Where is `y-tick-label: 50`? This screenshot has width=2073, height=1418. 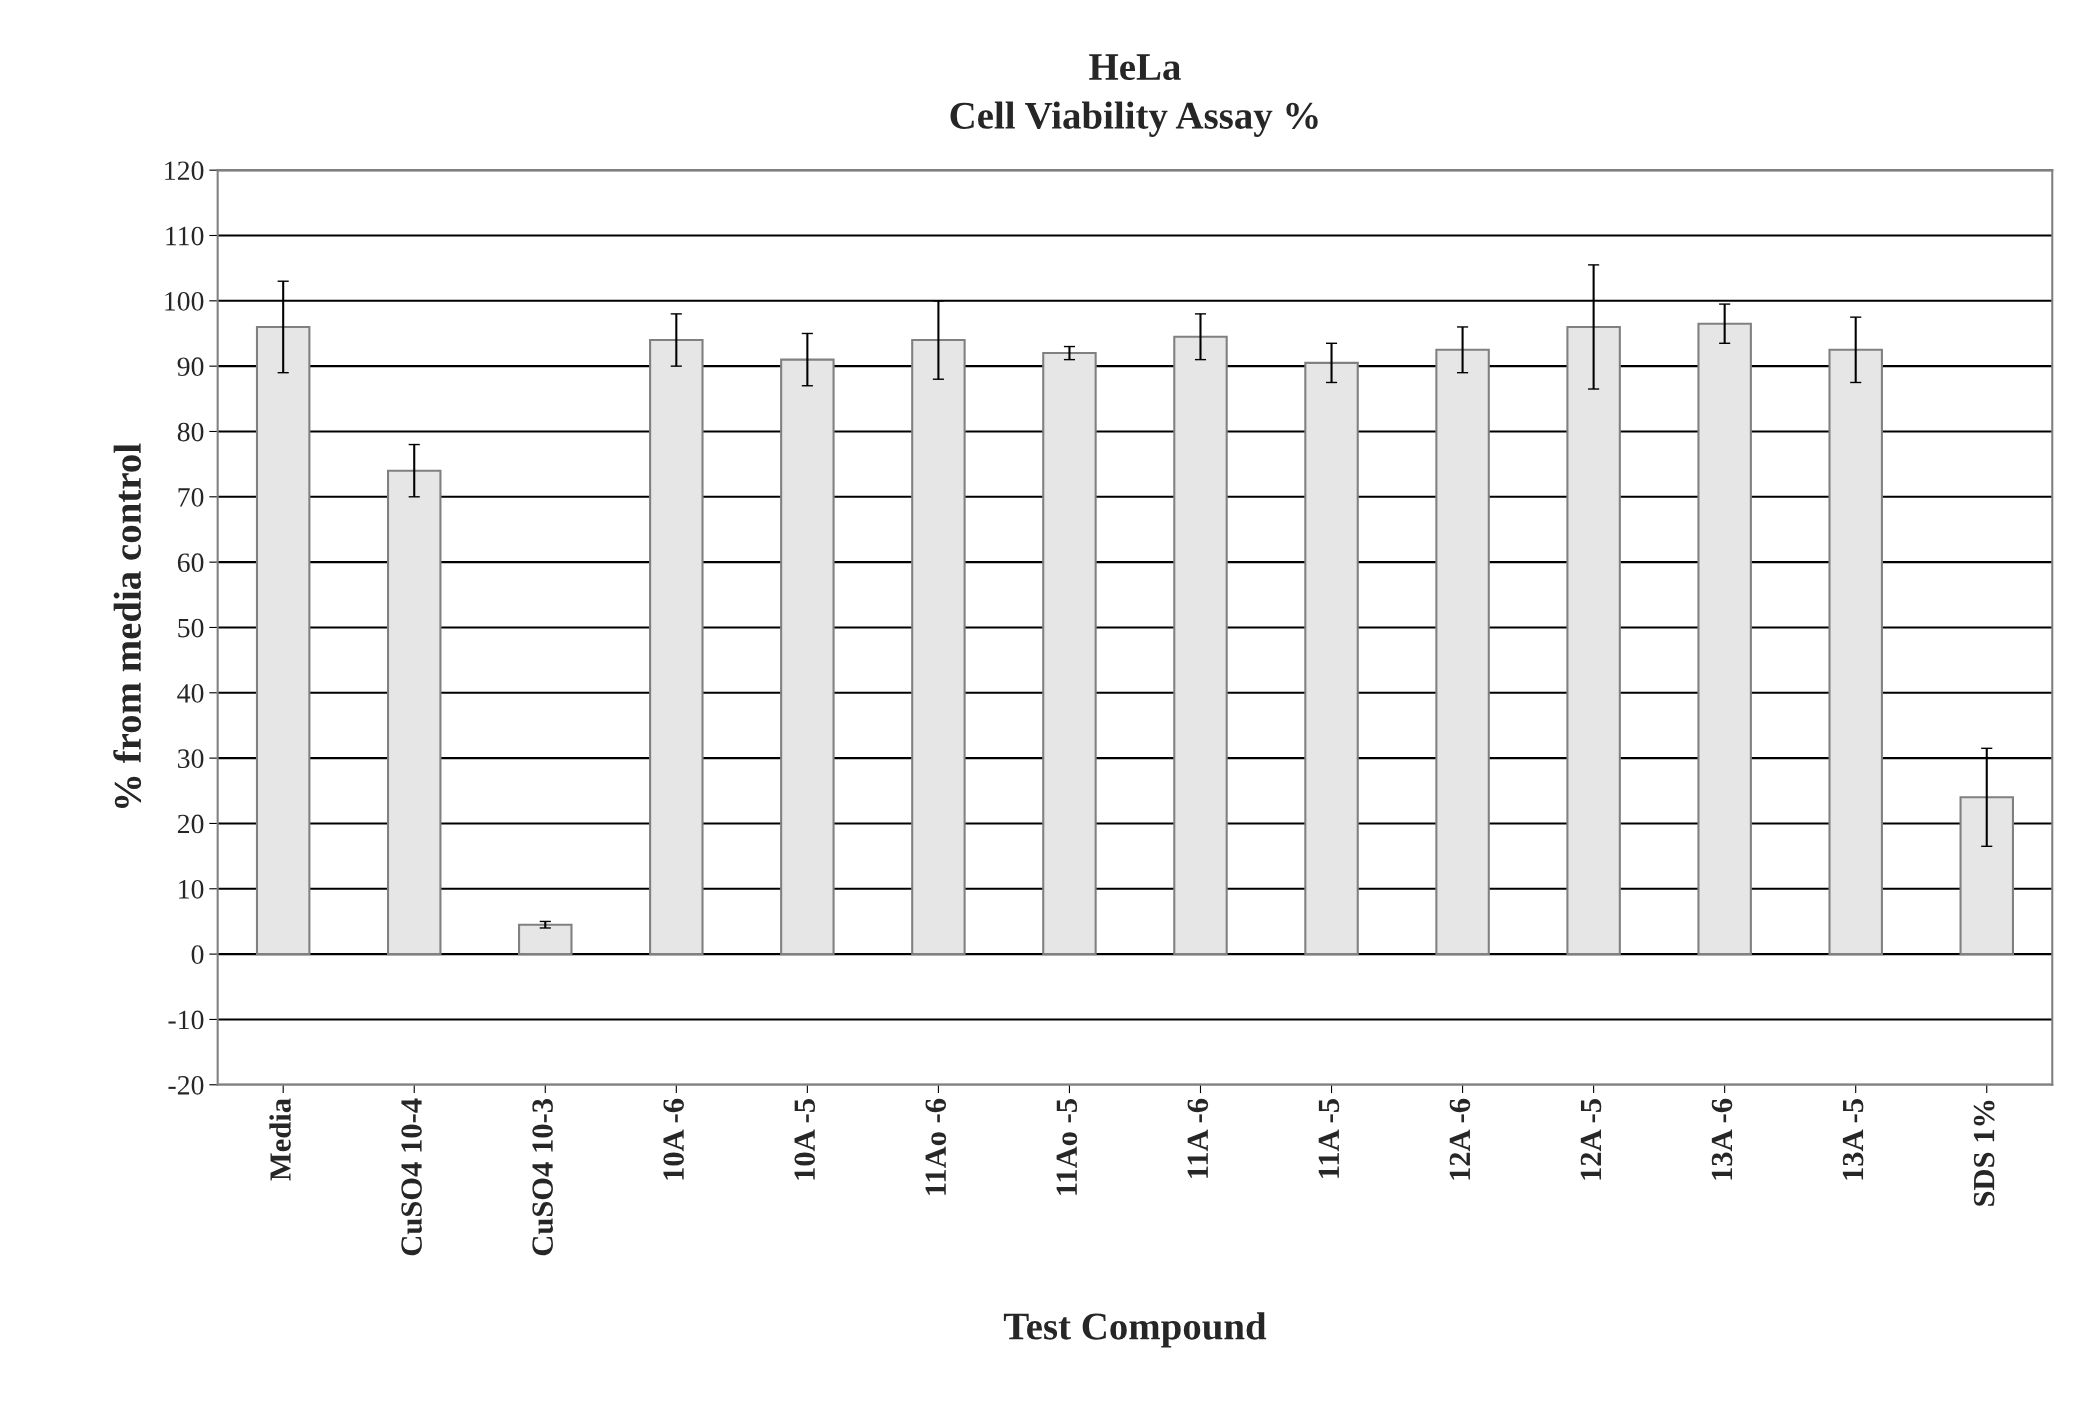
y-tick-label: 50 is located at coordinates (191, 628).